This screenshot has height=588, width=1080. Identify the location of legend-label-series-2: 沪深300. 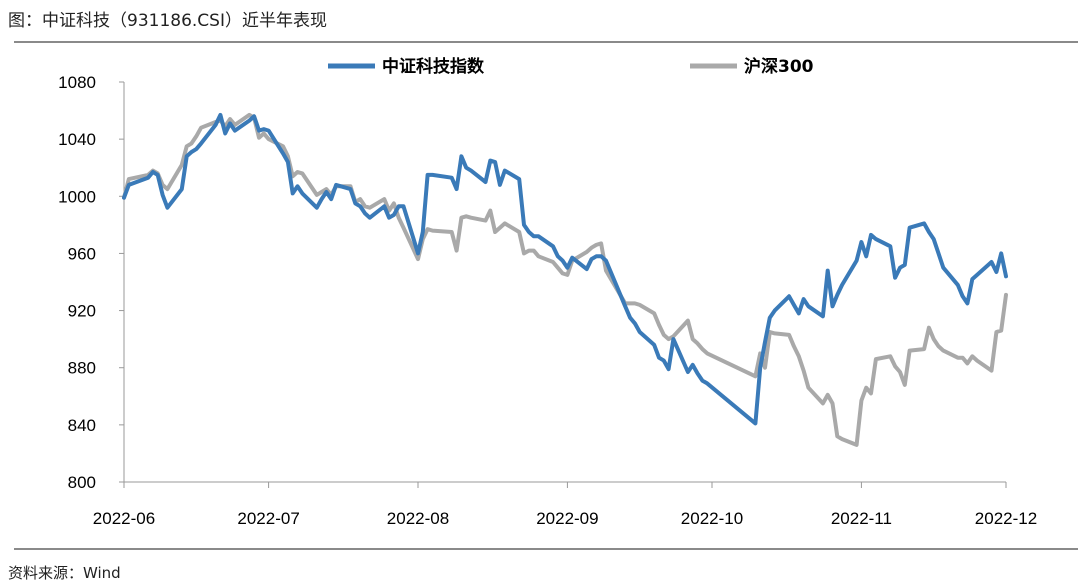
(779, 66).